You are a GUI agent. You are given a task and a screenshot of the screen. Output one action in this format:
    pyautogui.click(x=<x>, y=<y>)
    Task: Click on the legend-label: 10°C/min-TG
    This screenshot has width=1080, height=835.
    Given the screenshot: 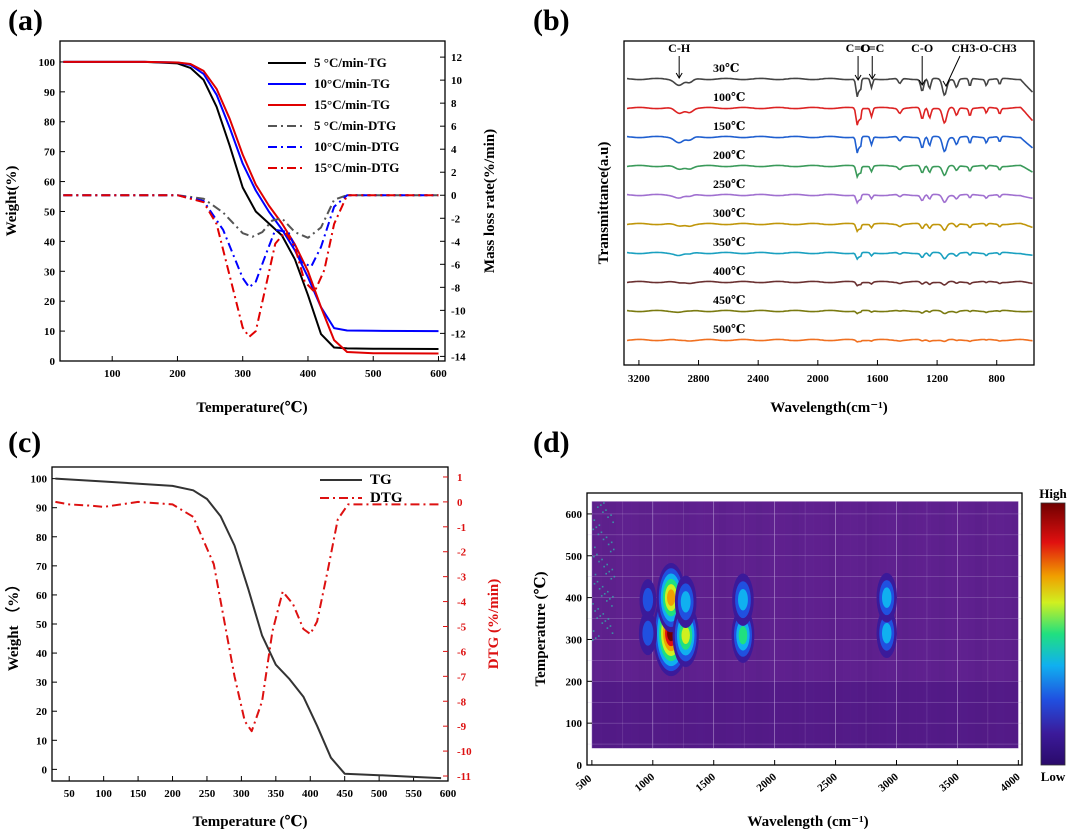 What is the action you would take?
    pyautogui.click(x=352, y=83)
    